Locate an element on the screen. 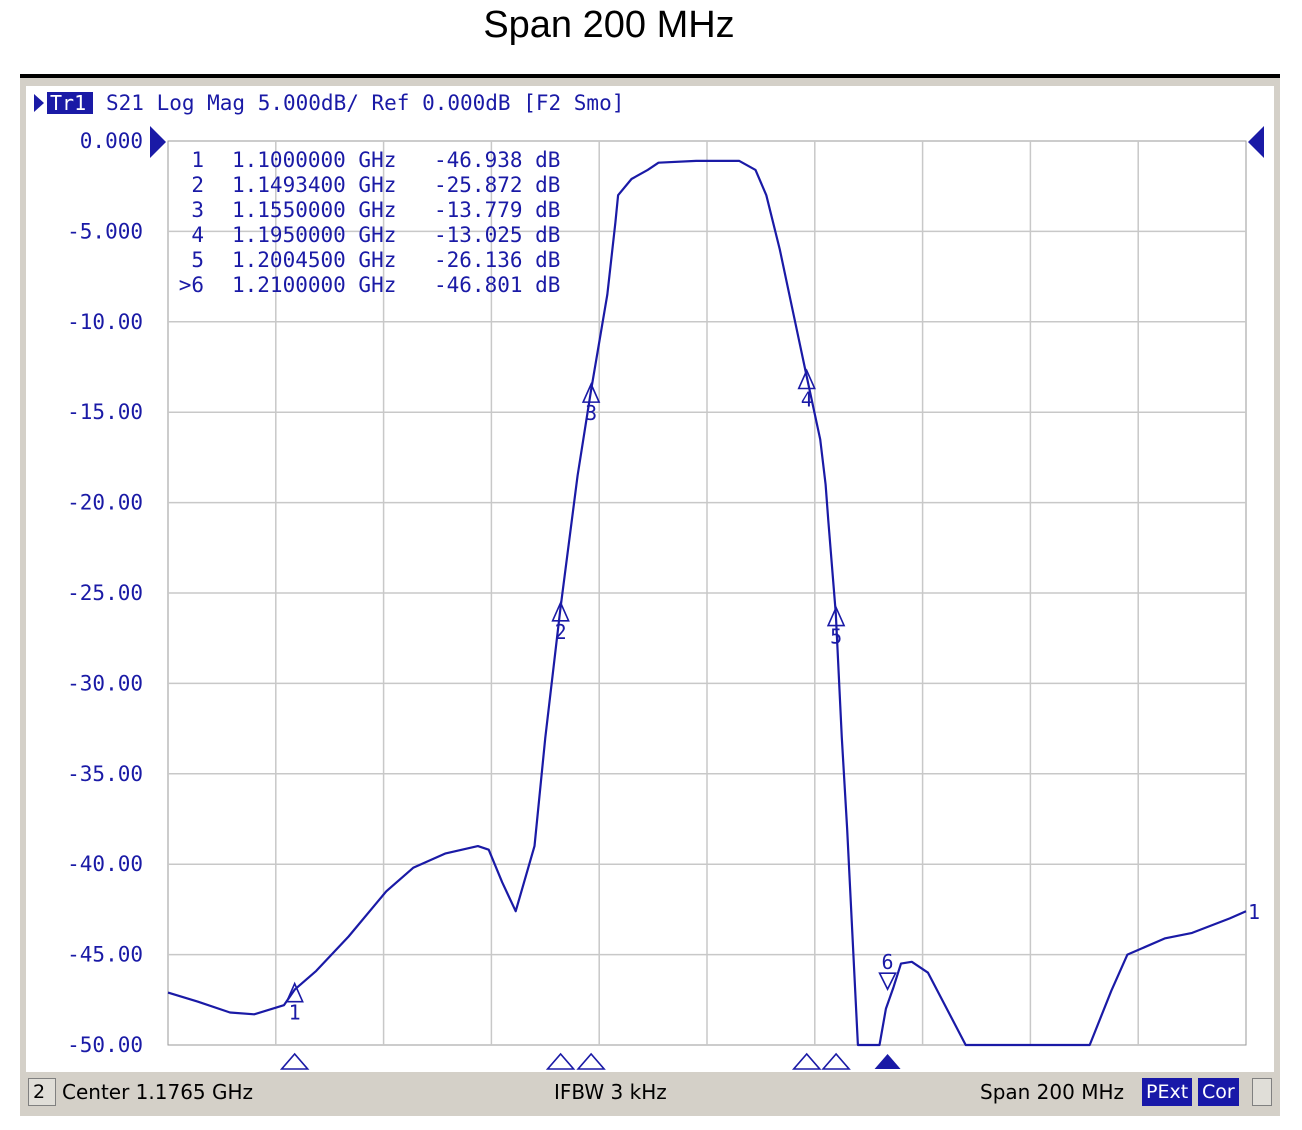 This screenshot has height=1130, width=1302. marker-table-id: 1 is located at coordinates (197, 160).